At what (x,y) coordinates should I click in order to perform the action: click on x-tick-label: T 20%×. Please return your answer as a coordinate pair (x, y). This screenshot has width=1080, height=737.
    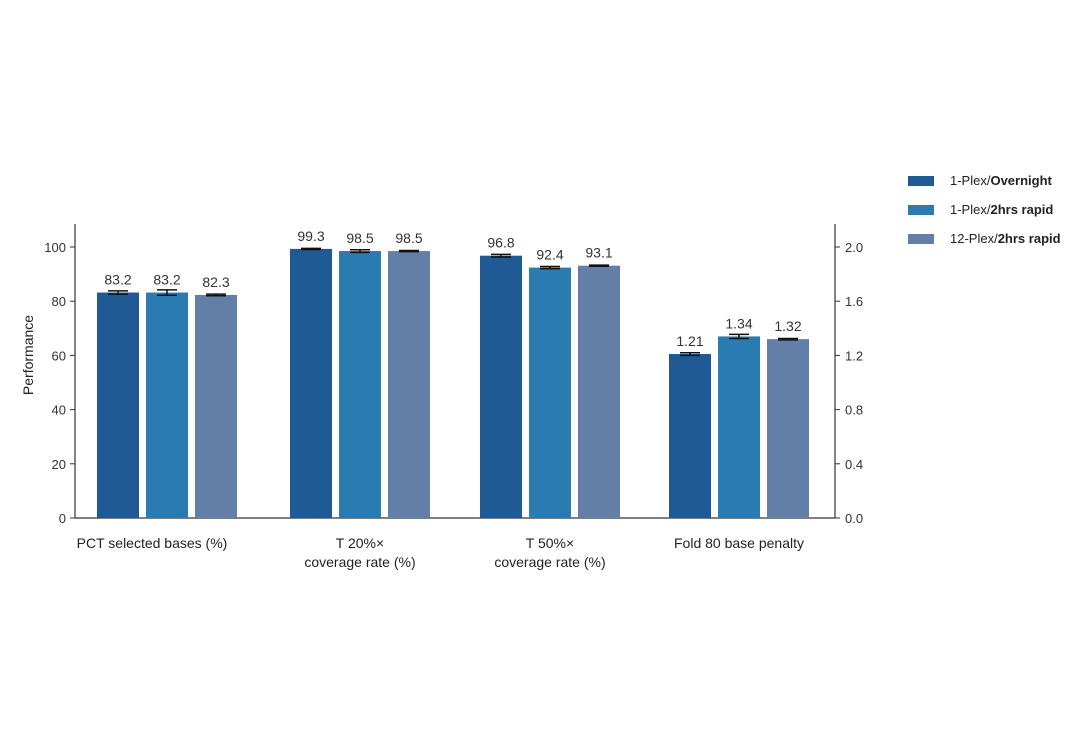
    Looking at the image, I should click on (360, 543).